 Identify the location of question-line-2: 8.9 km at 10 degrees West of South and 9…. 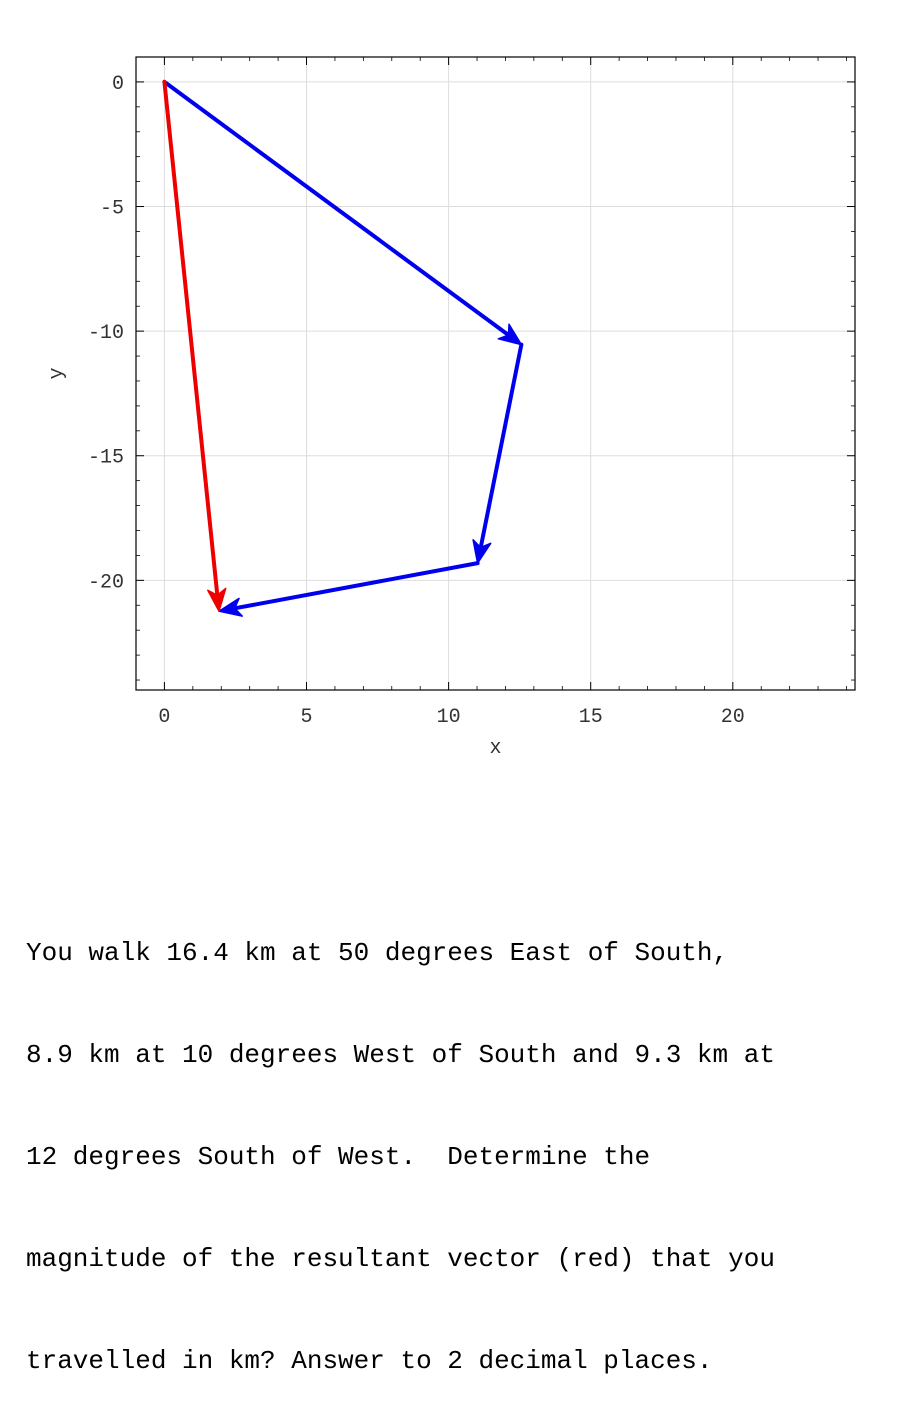
(400, 1055).